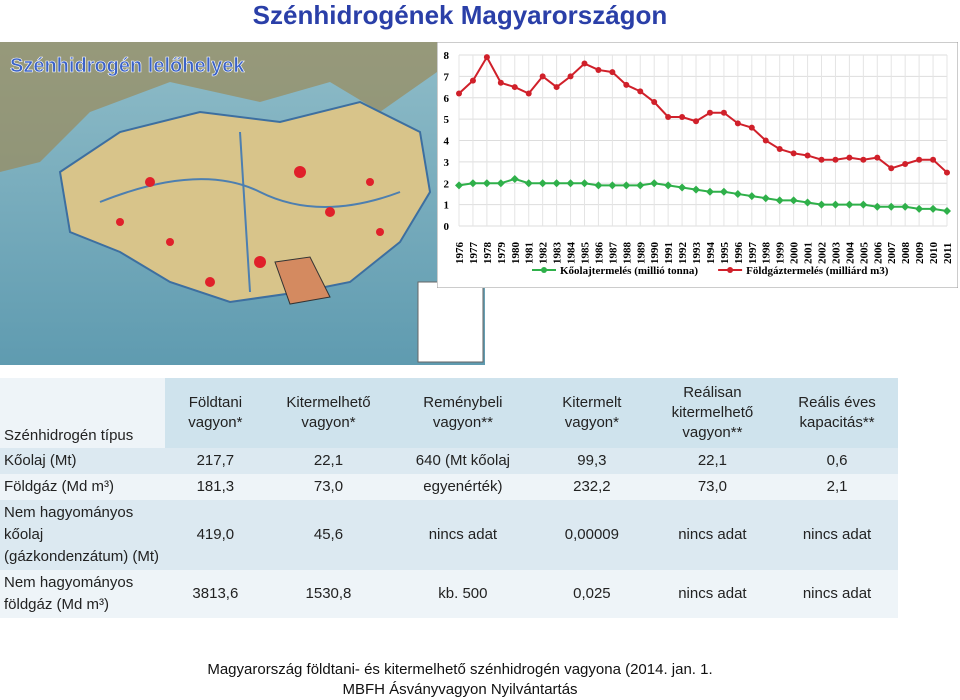 The width and height of the screenshot is (960, 700). What do you see at coordinates (215, 487) in the screenshot?
I see `cell: 181,3` at bounding box center [215, 487].